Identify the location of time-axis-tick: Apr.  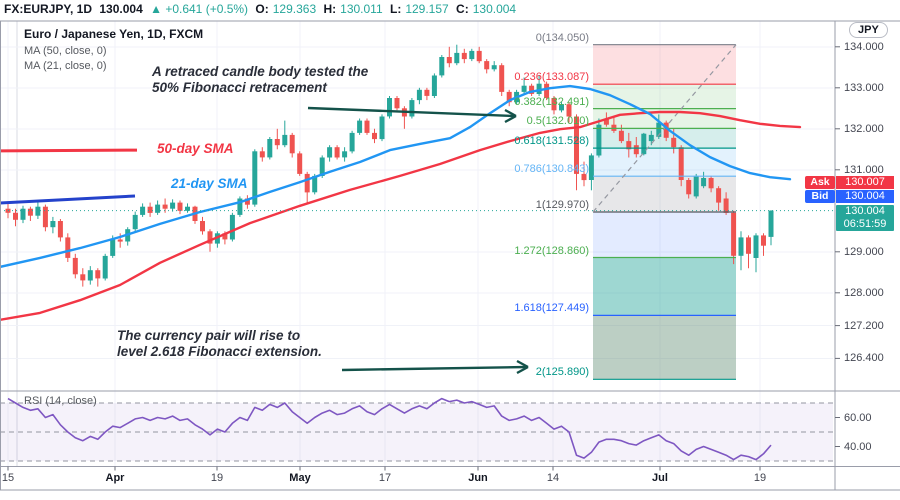
(115, 478).